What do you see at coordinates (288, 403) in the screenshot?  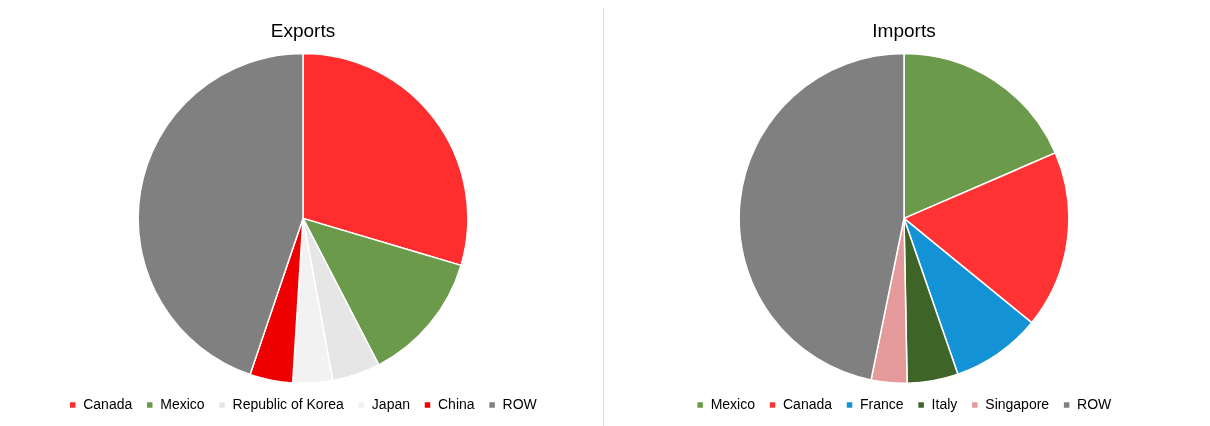 I see `legend-label: Republic of Korea` at bounding box center [288, 403].